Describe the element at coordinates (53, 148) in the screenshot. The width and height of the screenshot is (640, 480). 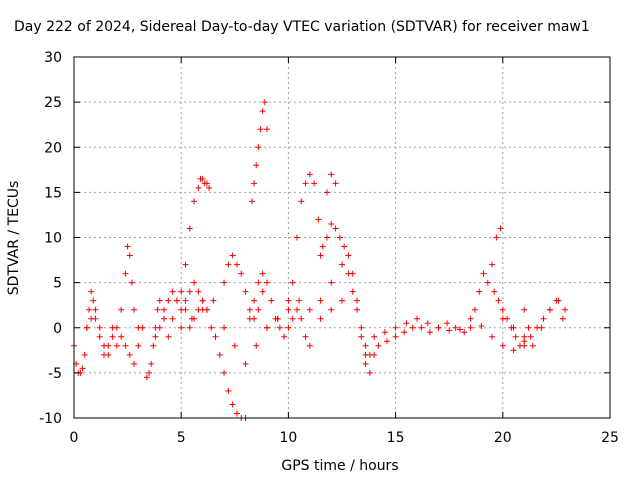
I see `y-tick-label: 20` at that location.